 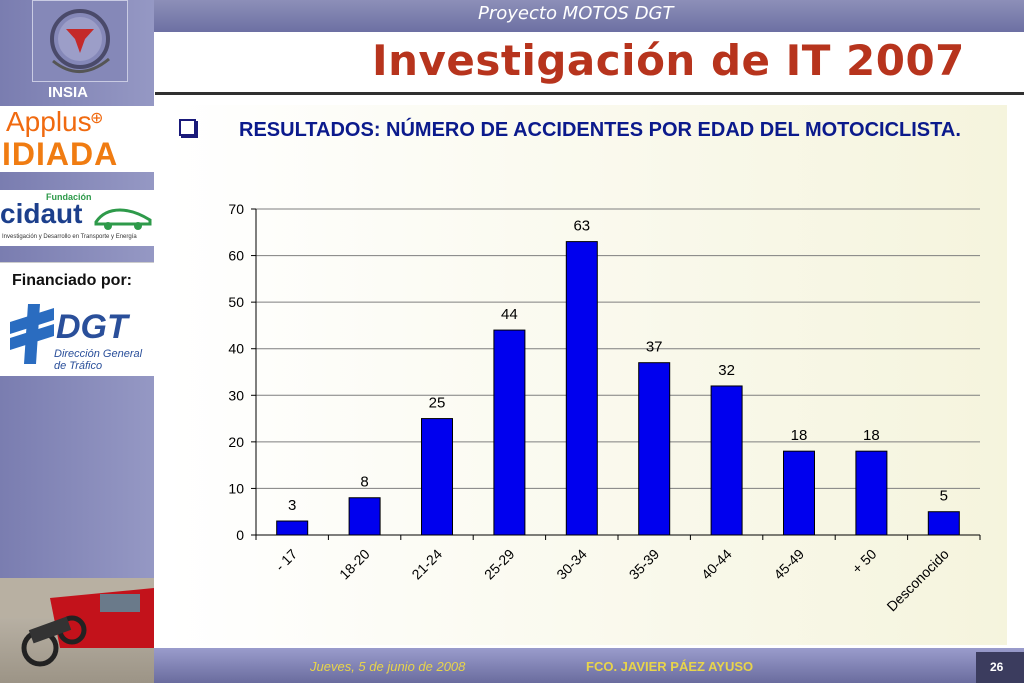 I want to click on accident-scene-illustration, so click(x=77, y=622).